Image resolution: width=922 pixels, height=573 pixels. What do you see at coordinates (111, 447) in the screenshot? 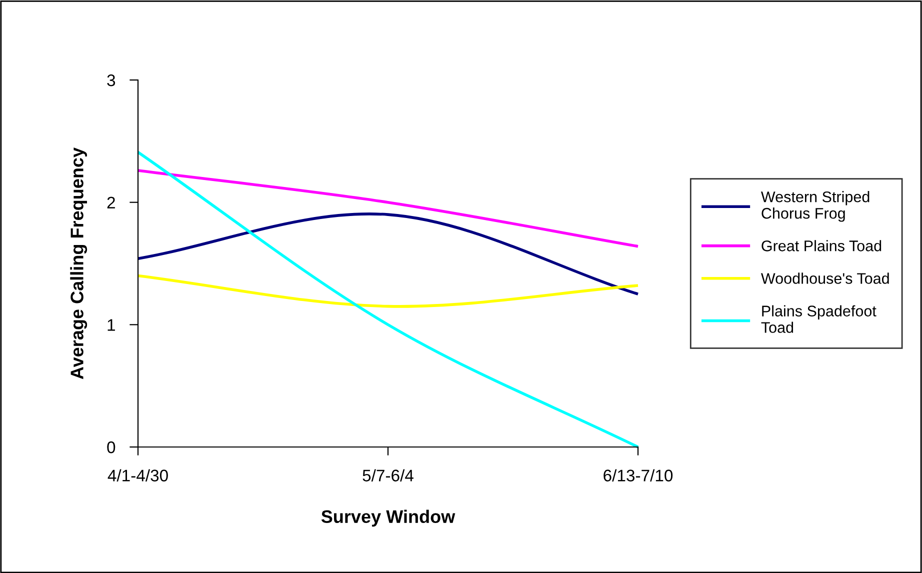
I see `y-tick-label: 0` at bounding box center [111, 447].